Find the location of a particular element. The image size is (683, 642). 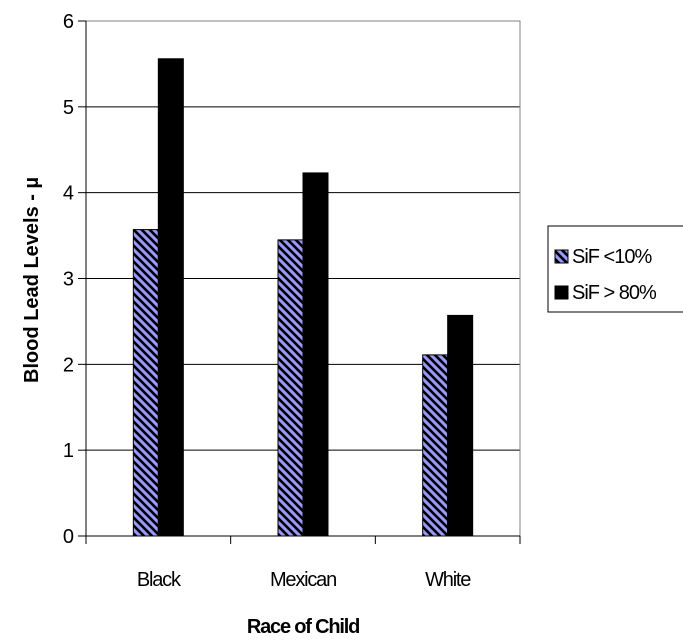

x-tick-labels: Black Mexican White is located at coordinates (305, 580).